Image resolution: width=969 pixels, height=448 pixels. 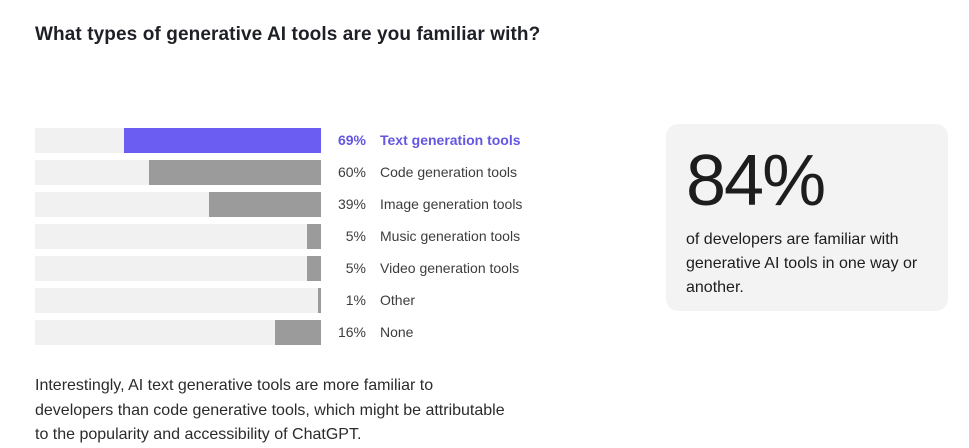 What do you see at coordinates (351, 204) in the screenshot?
I see `bar-value: 39%` at bounding box center [351, 204].